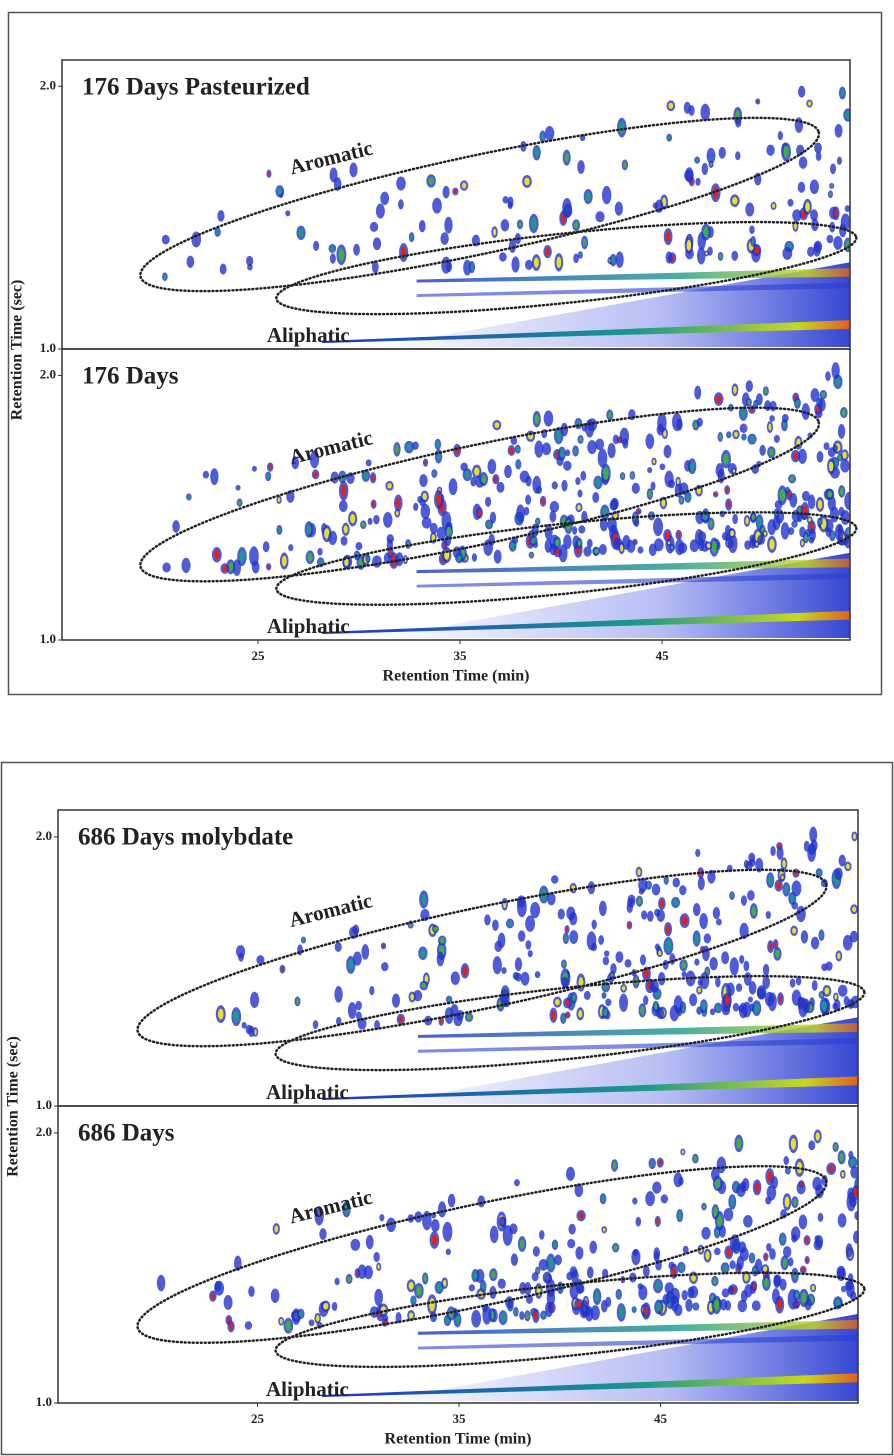 The width and height of the screenshot is (894, 1456). What do you see at coordinates (126, 1133) in the screenshot?
I see `panel-title: 686 Days` at bounding box center [126, 1133].